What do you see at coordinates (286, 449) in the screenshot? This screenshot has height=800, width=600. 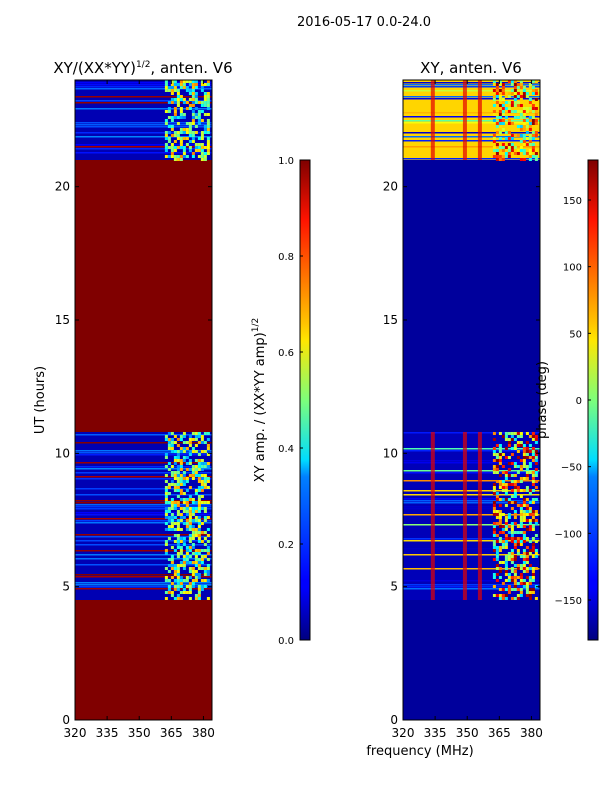 I see `colorbar-tick-label: 0.4` at bounding box center [286, 449].